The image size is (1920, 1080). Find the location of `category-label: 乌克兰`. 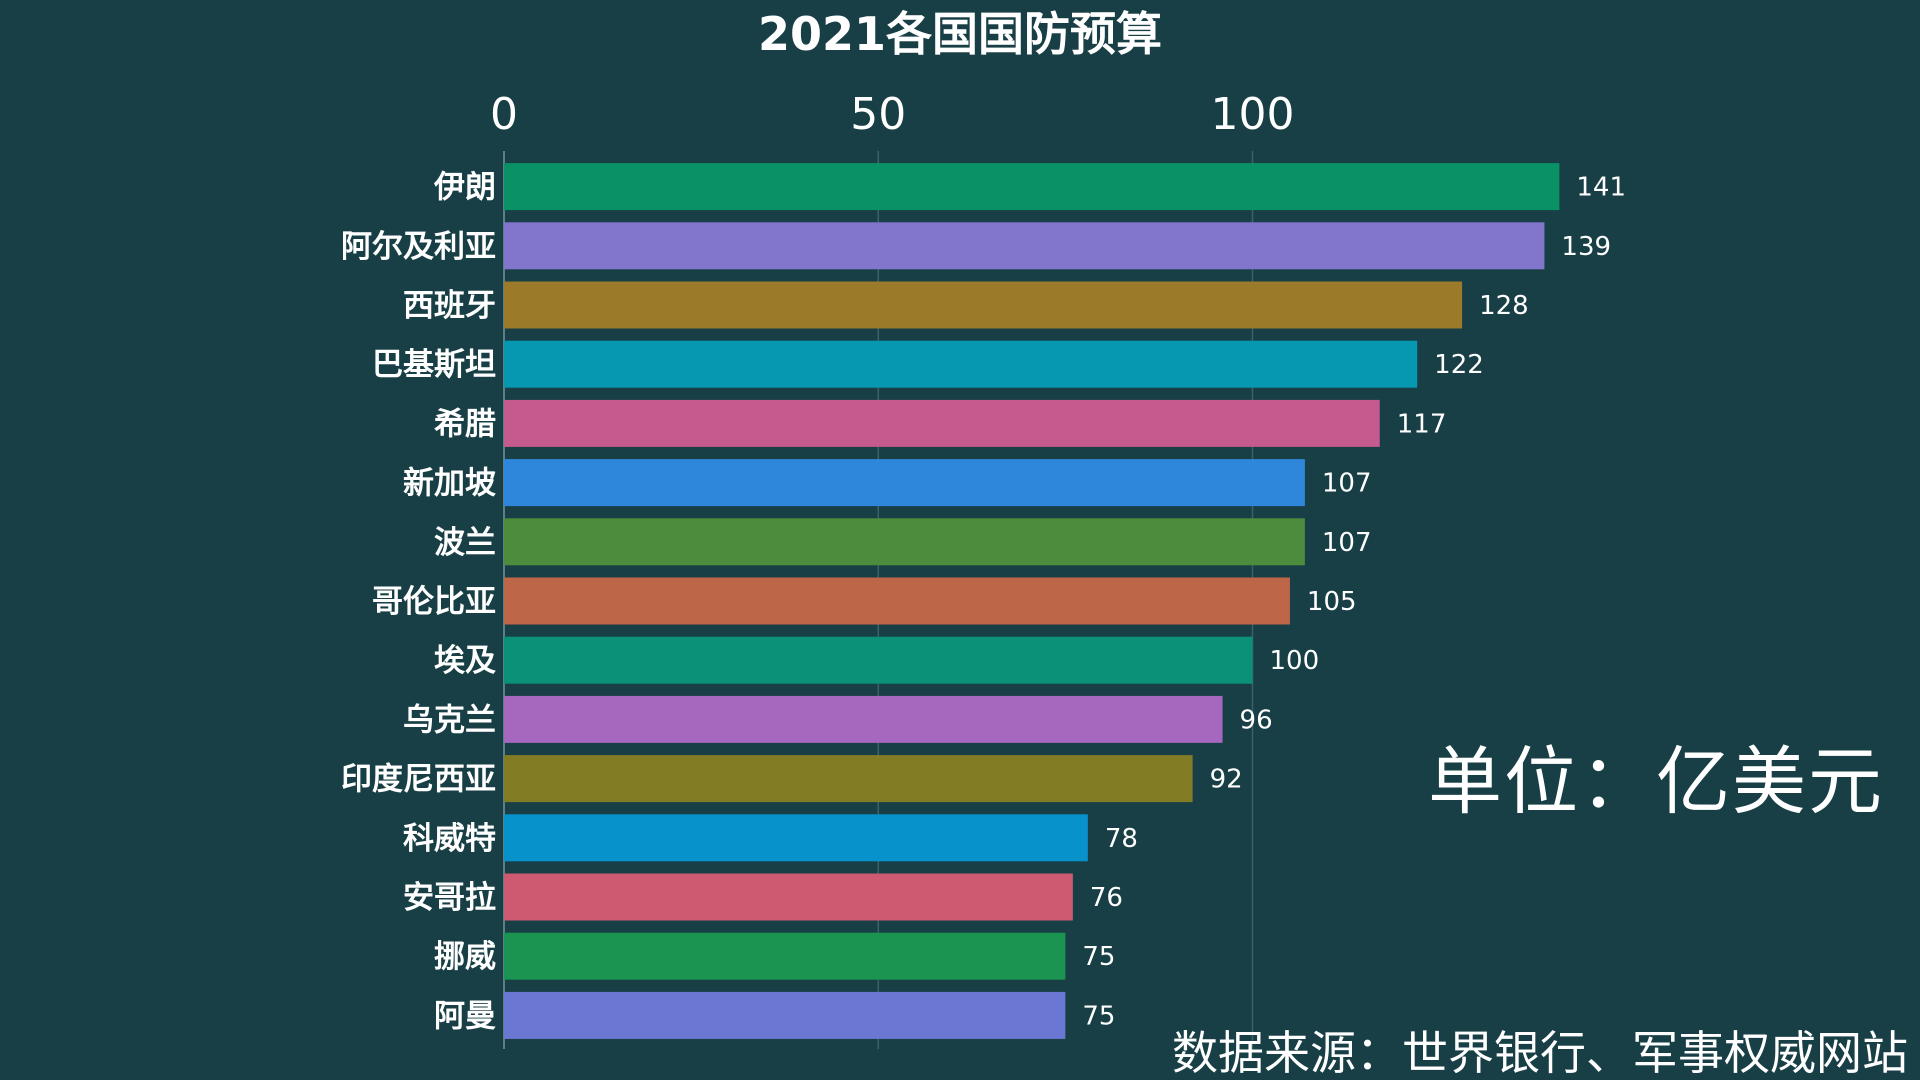

category-label: 乌克兰 is located at coordinates (449, 720).